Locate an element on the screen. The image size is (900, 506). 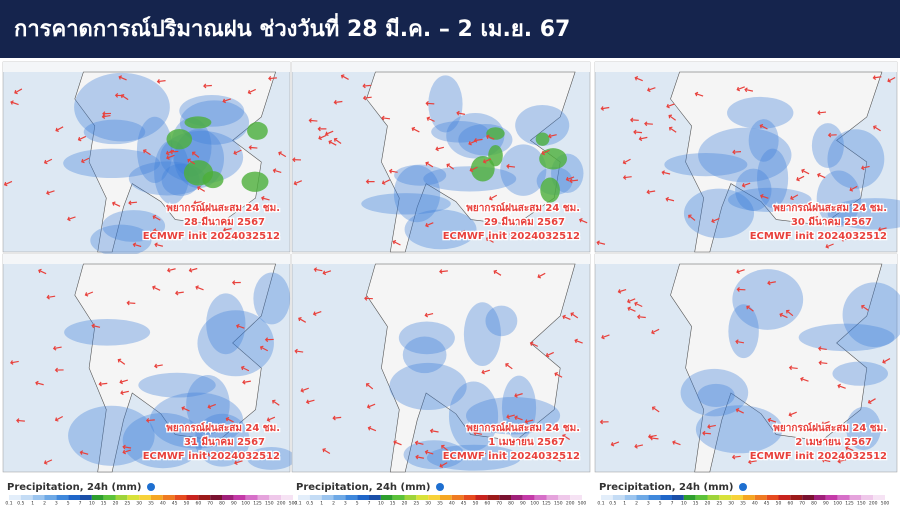
forecast-label: พยากรณ์ฝนสะสม 24 ชม. is located at coordinates (523, 428).